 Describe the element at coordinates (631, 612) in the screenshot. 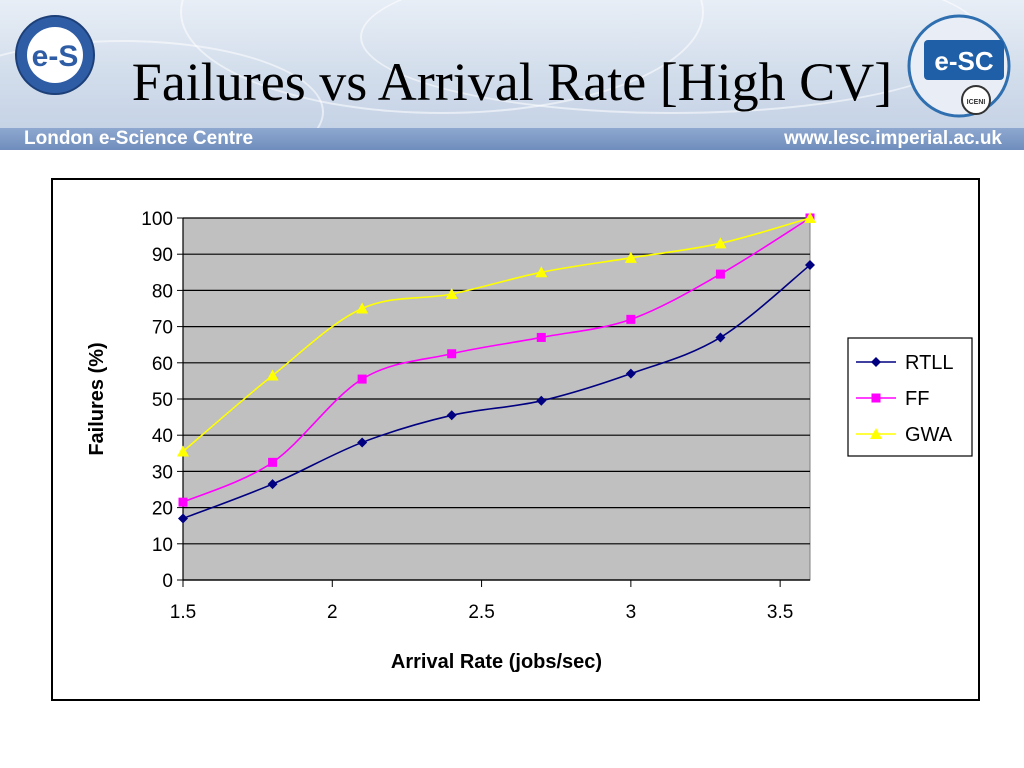

I see `x-tick-label: 3` at that location.